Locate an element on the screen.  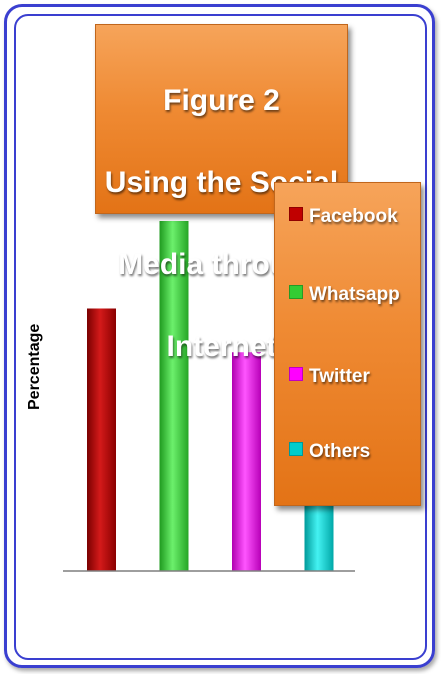
bar-whatsapp is located at coordinates (174, 396).